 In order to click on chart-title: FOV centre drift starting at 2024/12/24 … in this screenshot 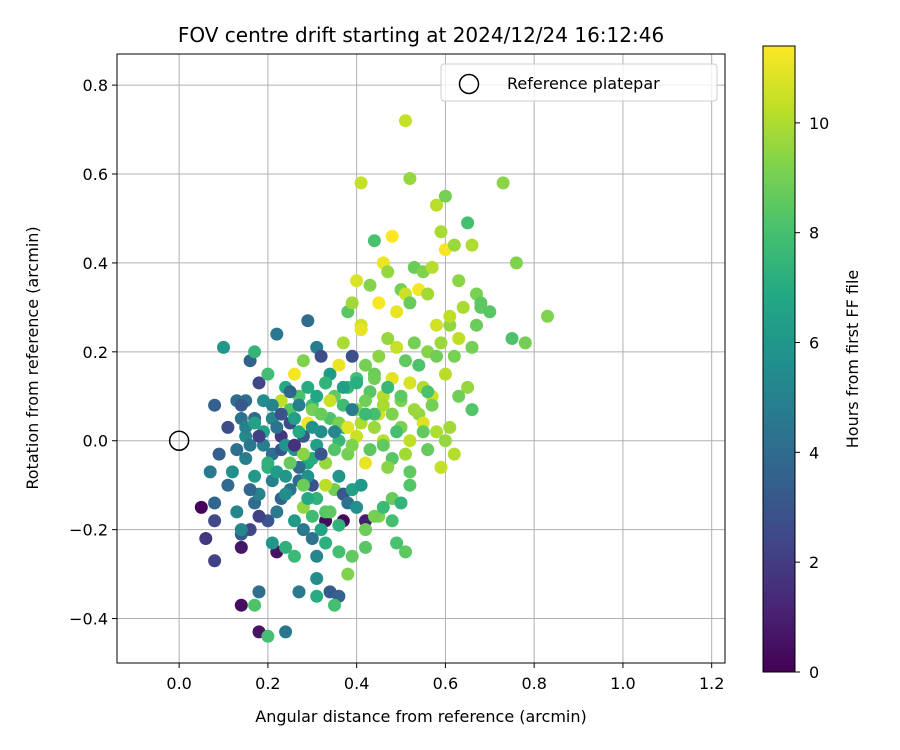, I will do `click(421, 35)`.